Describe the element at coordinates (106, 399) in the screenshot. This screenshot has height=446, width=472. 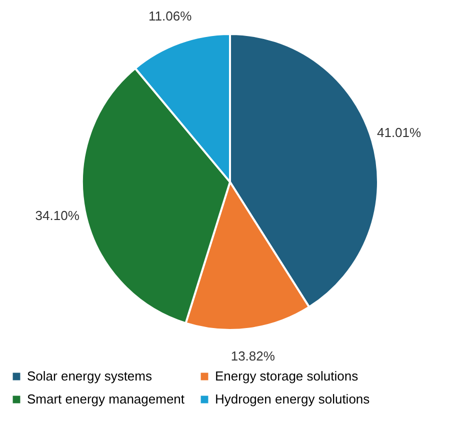
I see `legend-label: Smart energy management` at that location.